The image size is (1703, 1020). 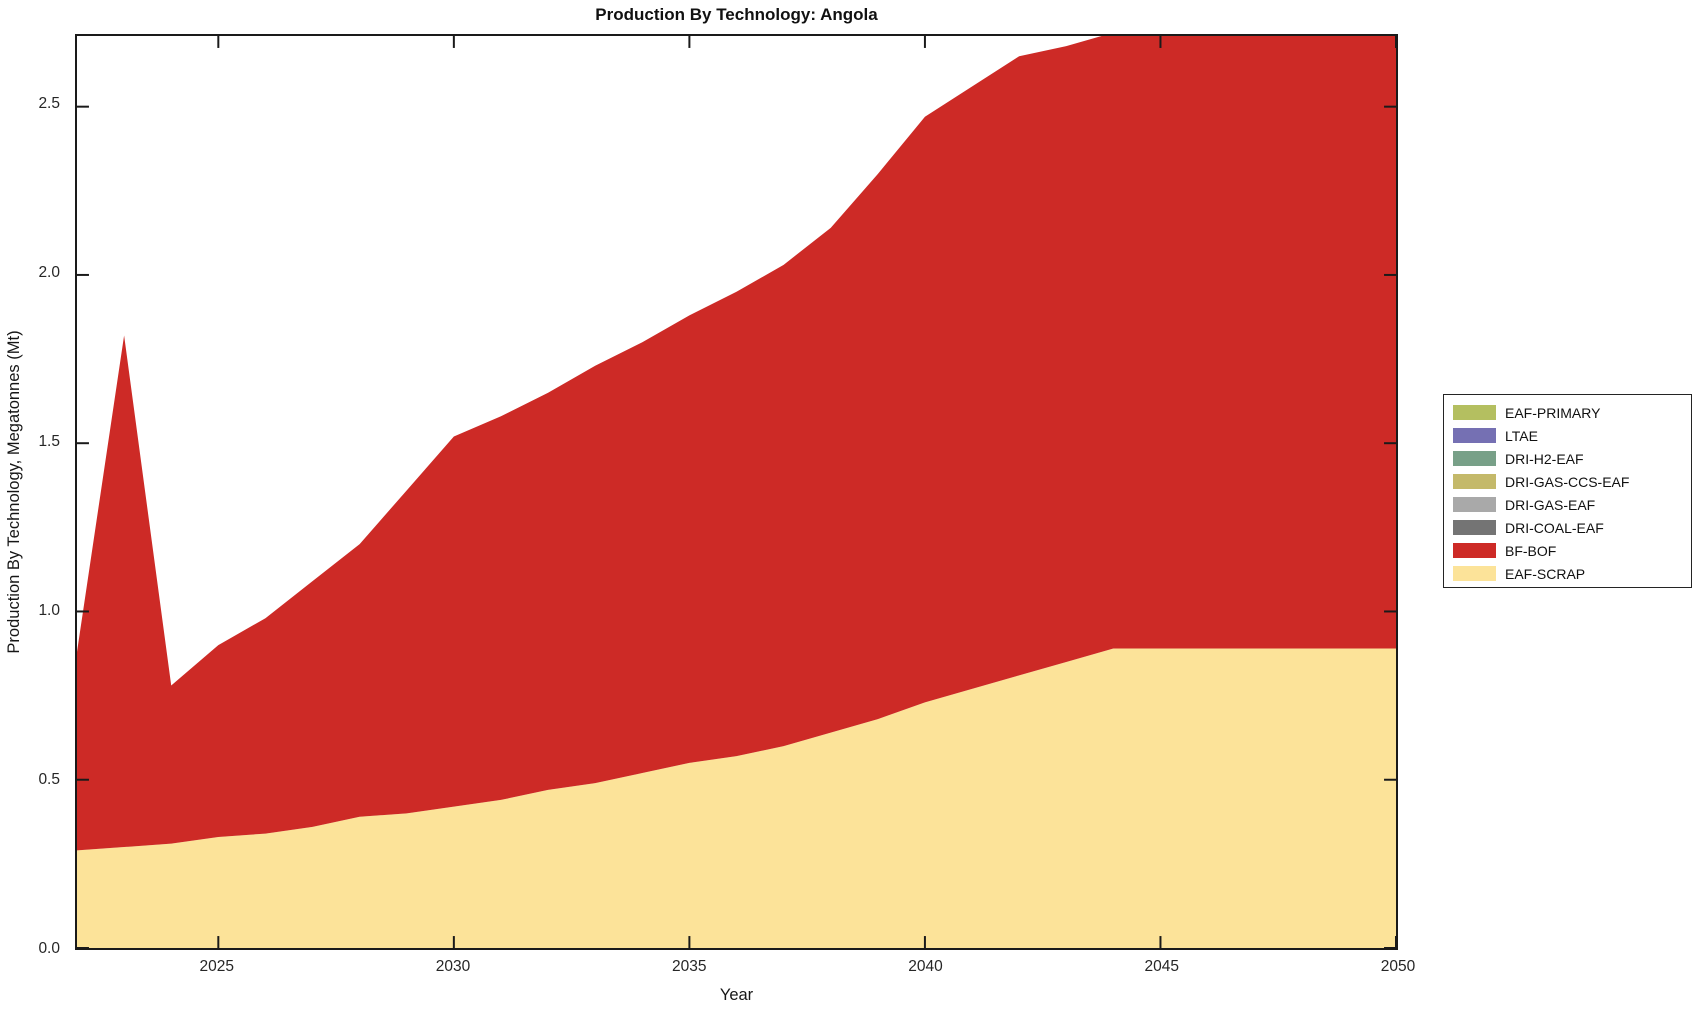 What do you see at coordinates (1474, 458) in the screenshot?
I see `legend-swatch-dri-h2-eaf` at bounding box center [1474, 458].